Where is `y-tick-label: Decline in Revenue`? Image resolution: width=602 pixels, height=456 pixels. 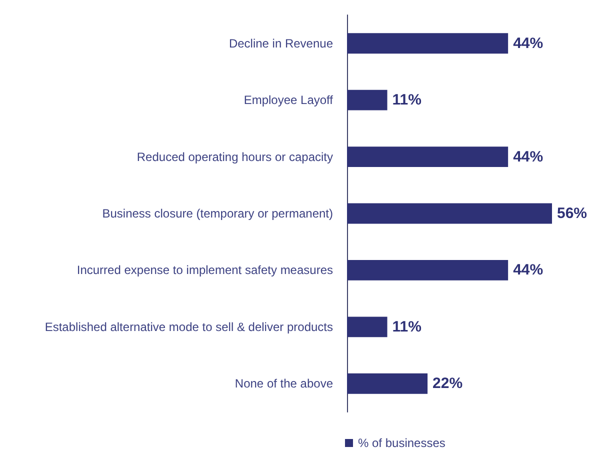 y-tick-label: Decline in Revenue is located at coordinates (281, 43).